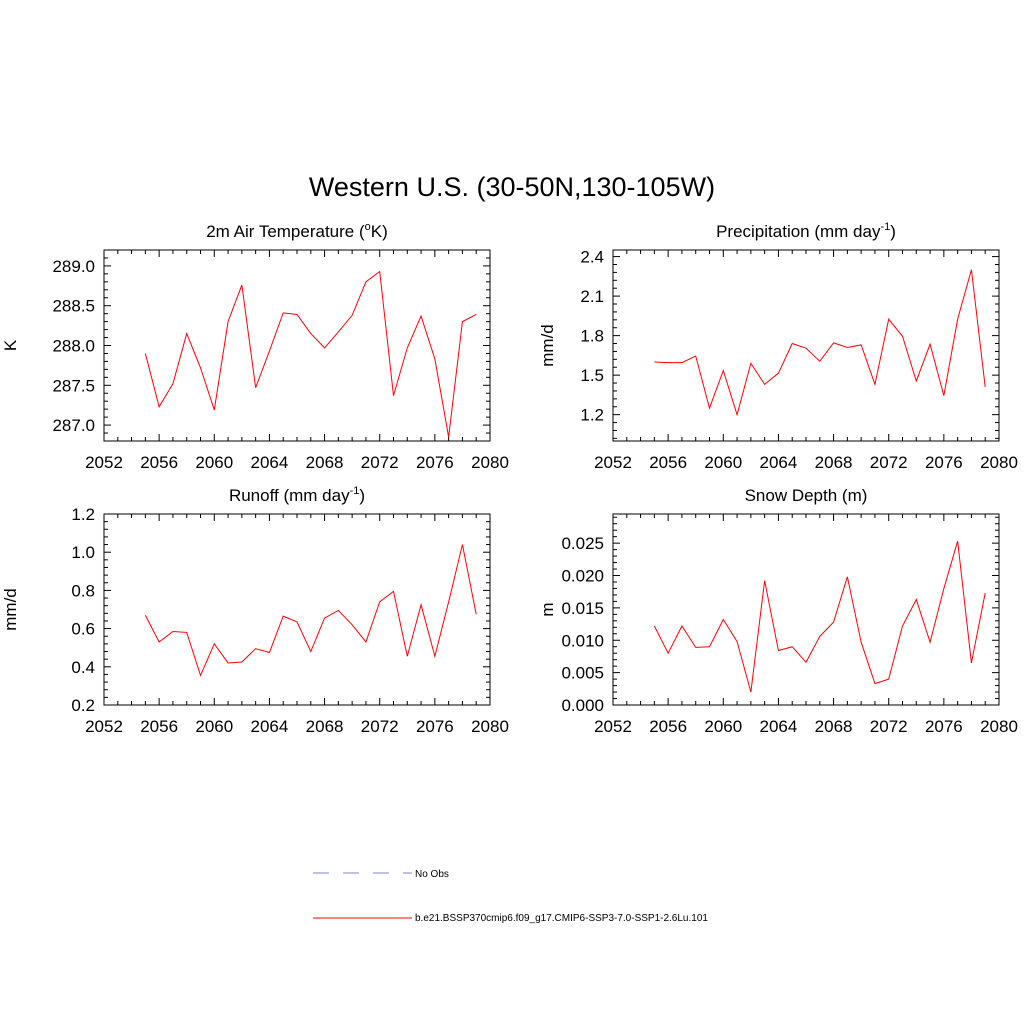 This screenshot has height=1024, width=1024. Describe the element at coordinates (10, 345) in the screenshot. I see `y-axis-label: K` at that location.